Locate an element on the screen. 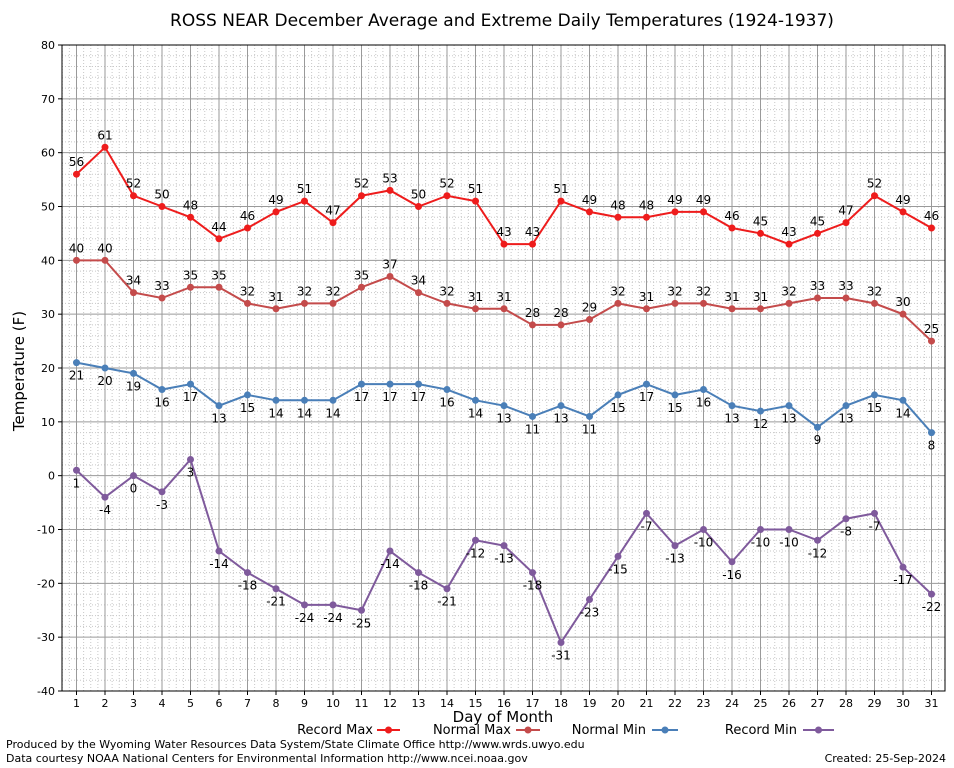 This screenshot has height=768, width=954. x-tick-label: 2 is located at coordinates (105, 703).